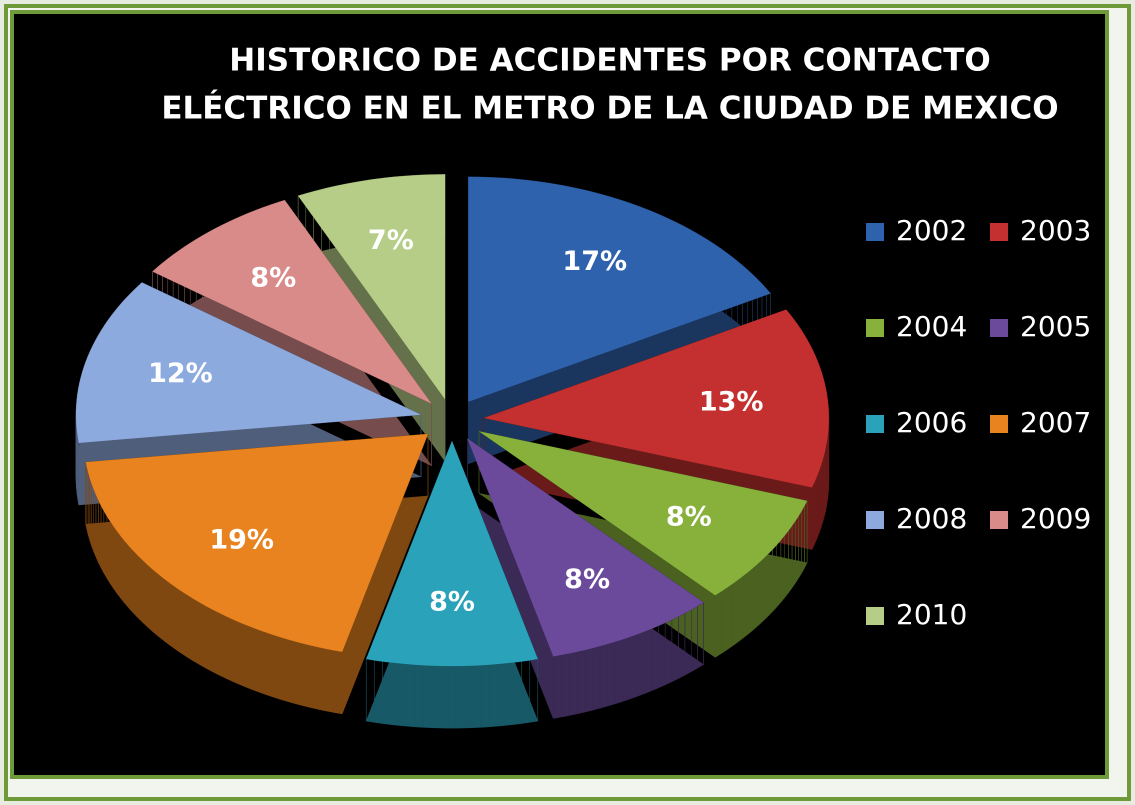 The height and width of the screenshot is (805, 1135). I want to click on legend-label: 2006, so click(931, 422).